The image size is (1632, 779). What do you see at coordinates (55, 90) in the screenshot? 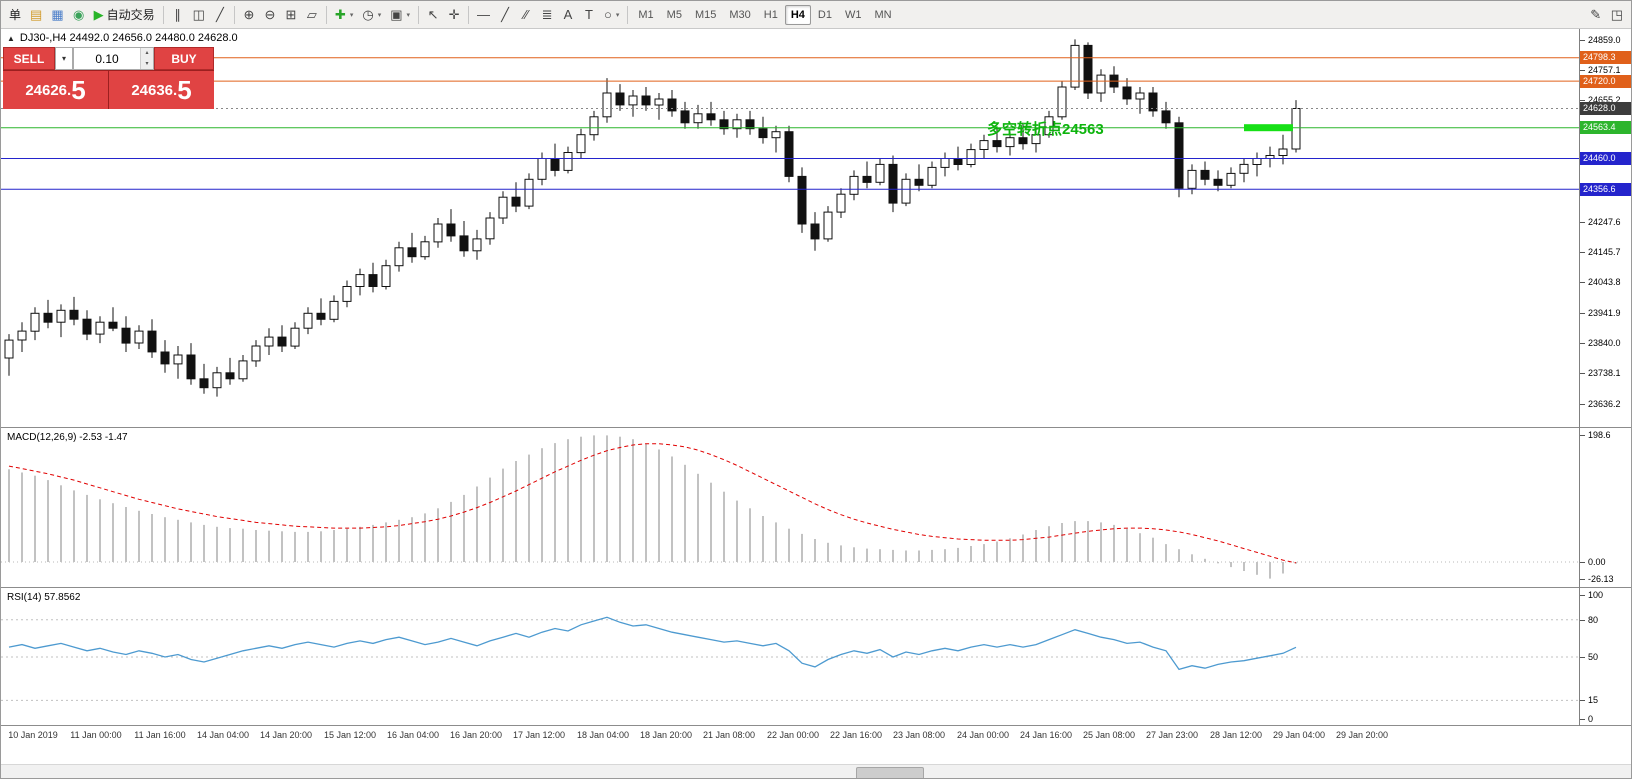
I see `sell-price: 24626. 5` at bounding box center [55, 90].